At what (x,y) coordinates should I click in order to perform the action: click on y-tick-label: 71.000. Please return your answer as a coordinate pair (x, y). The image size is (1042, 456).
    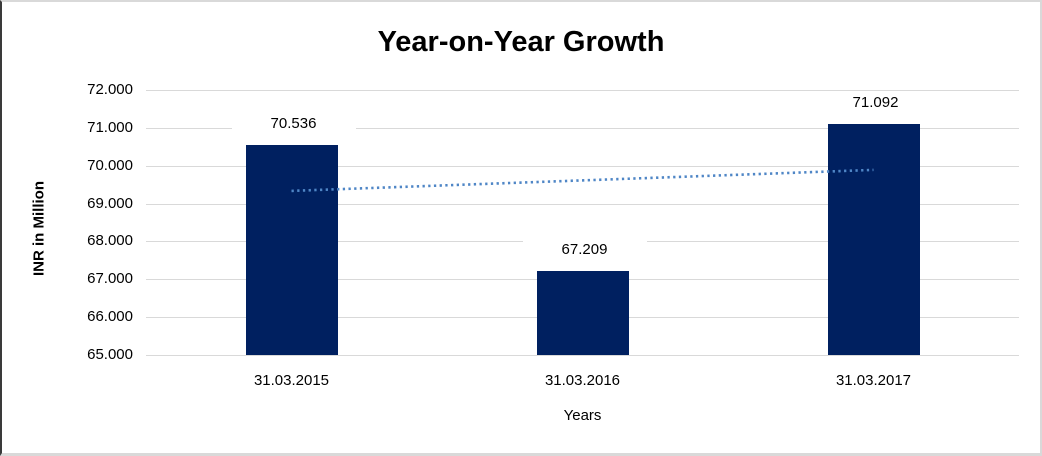
    Looking at the image, I should click on (110, 127).